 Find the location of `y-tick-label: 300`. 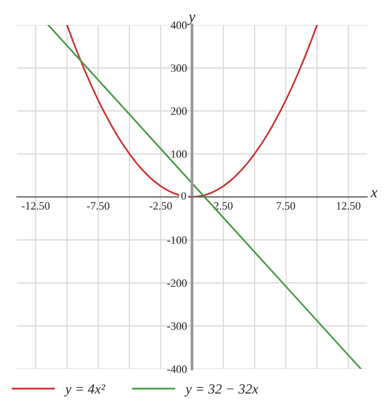

y-tick-label: 300 is located at coordinates (179, 68).